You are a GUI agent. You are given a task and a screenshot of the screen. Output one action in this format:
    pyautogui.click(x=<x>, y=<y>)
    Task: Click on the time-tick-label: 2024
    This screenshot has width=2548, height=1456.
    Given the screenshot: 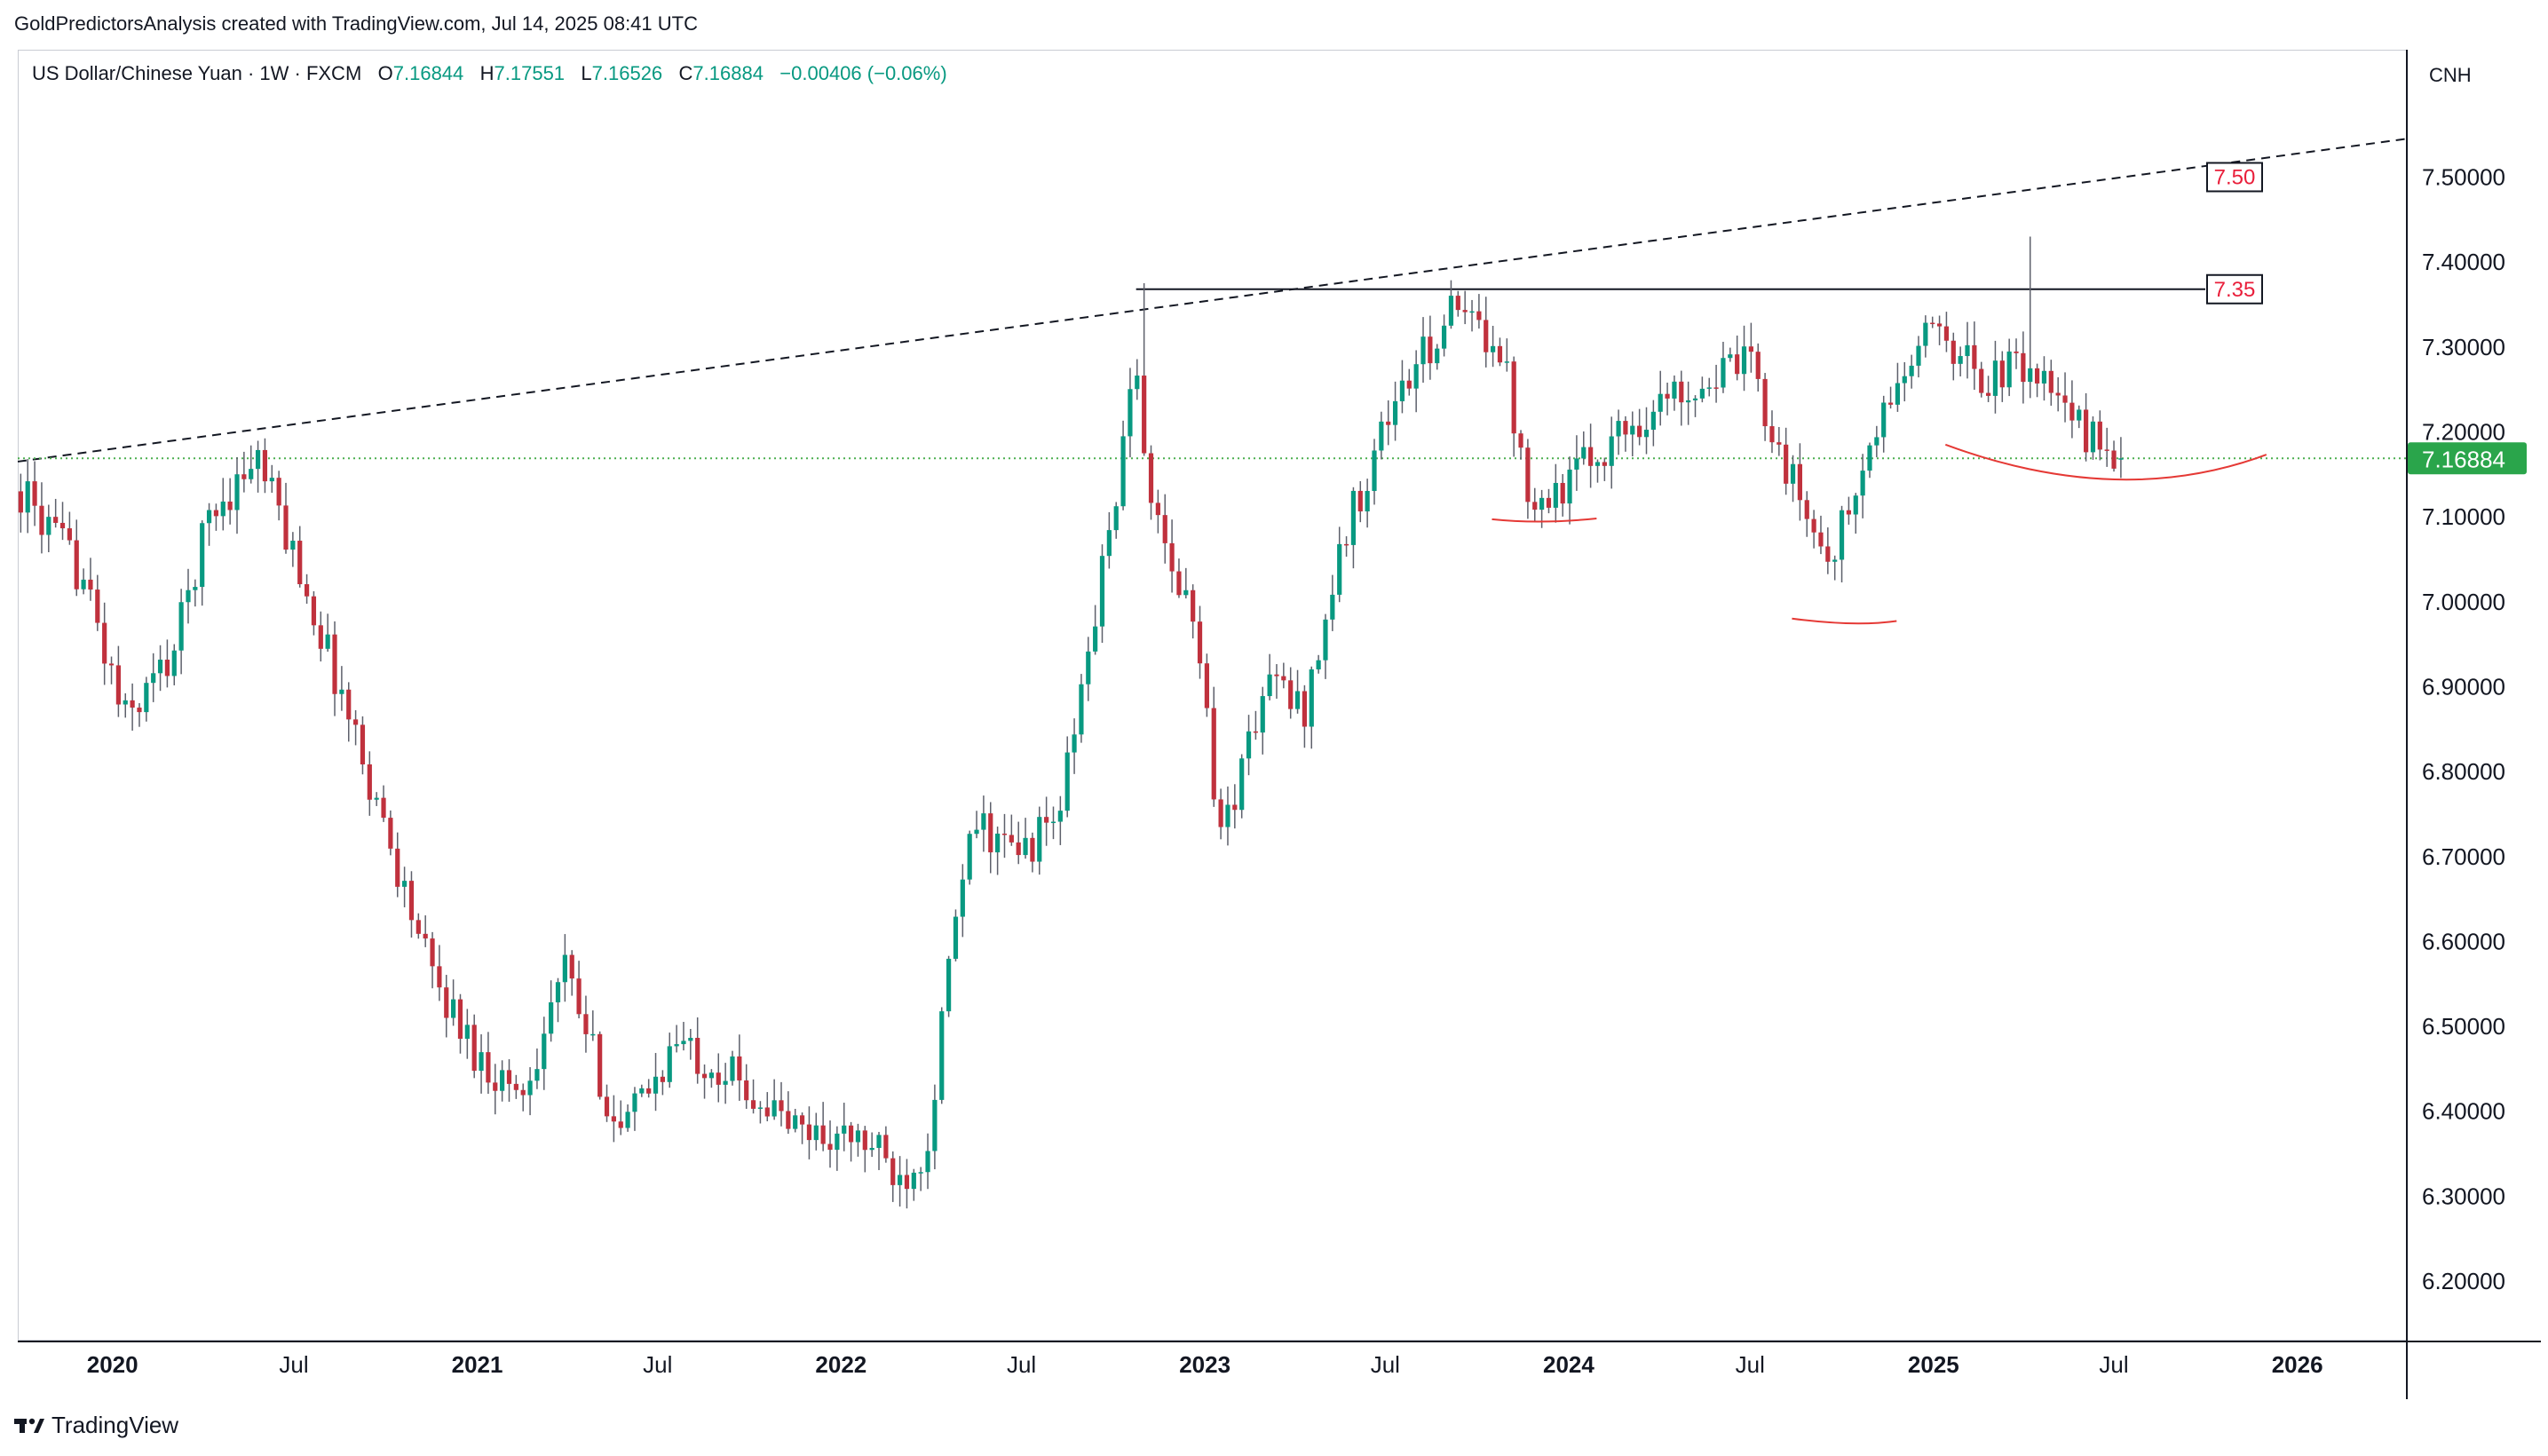 What is the action you would take?
    pyautogui.click(x=1568, y=1364)
    